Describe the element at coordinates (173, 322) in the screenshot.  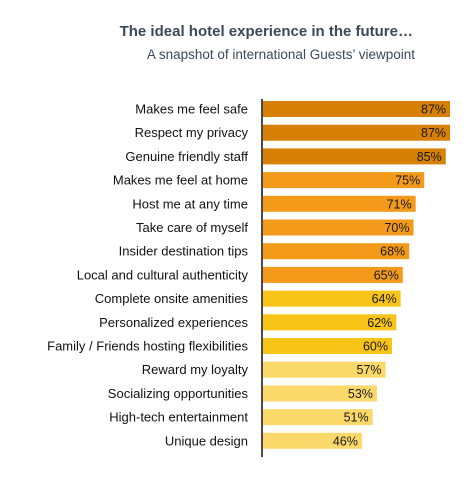
I see `category-label: Personalized experiences` at that location.